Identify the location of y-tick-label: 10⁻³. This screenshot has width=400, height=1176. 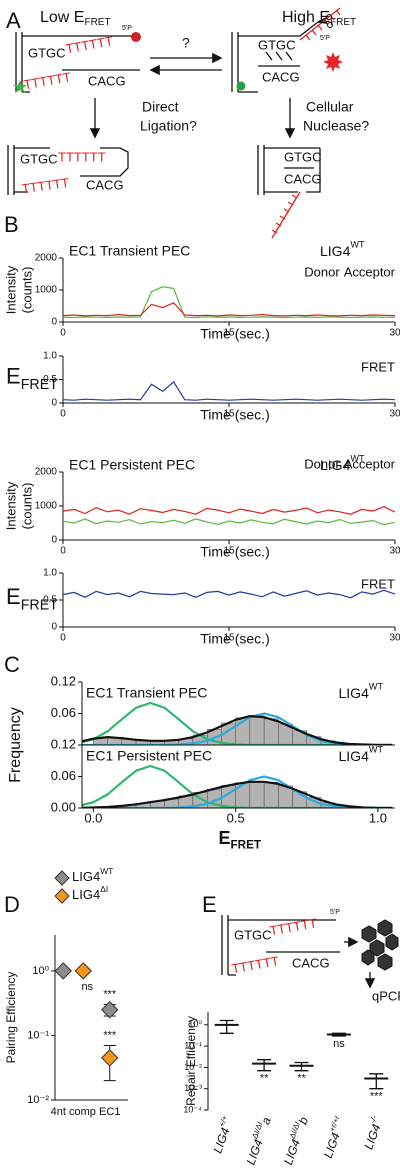
(193, 1088).